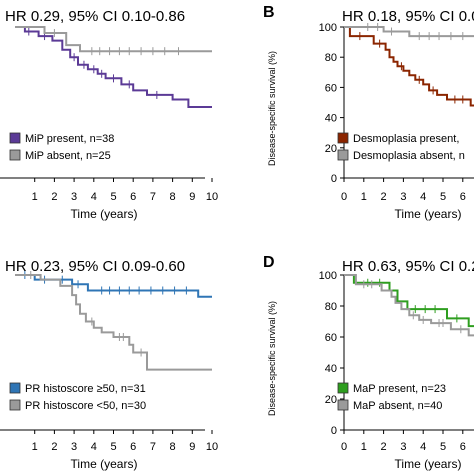 The height and width of the screenshot is (474, 474). I want to click on legend-label: Desmoplasia present,, so click(406, 139).